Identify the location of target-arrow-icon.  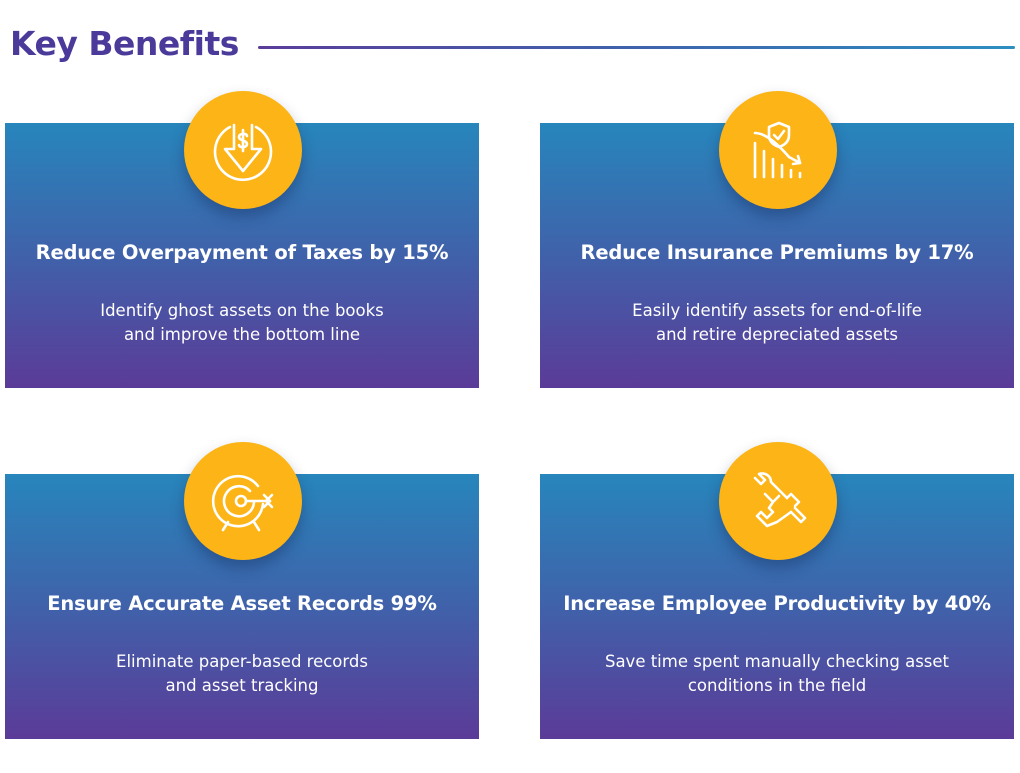
(242, 503).